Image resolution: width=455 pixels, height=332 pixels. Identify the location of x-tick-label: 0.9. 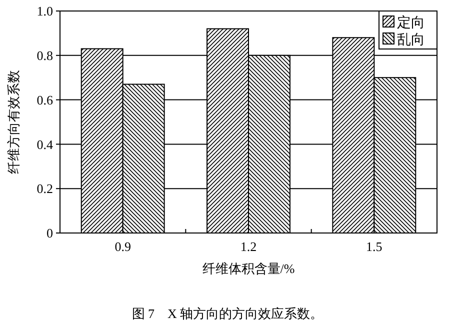
(122, 246).